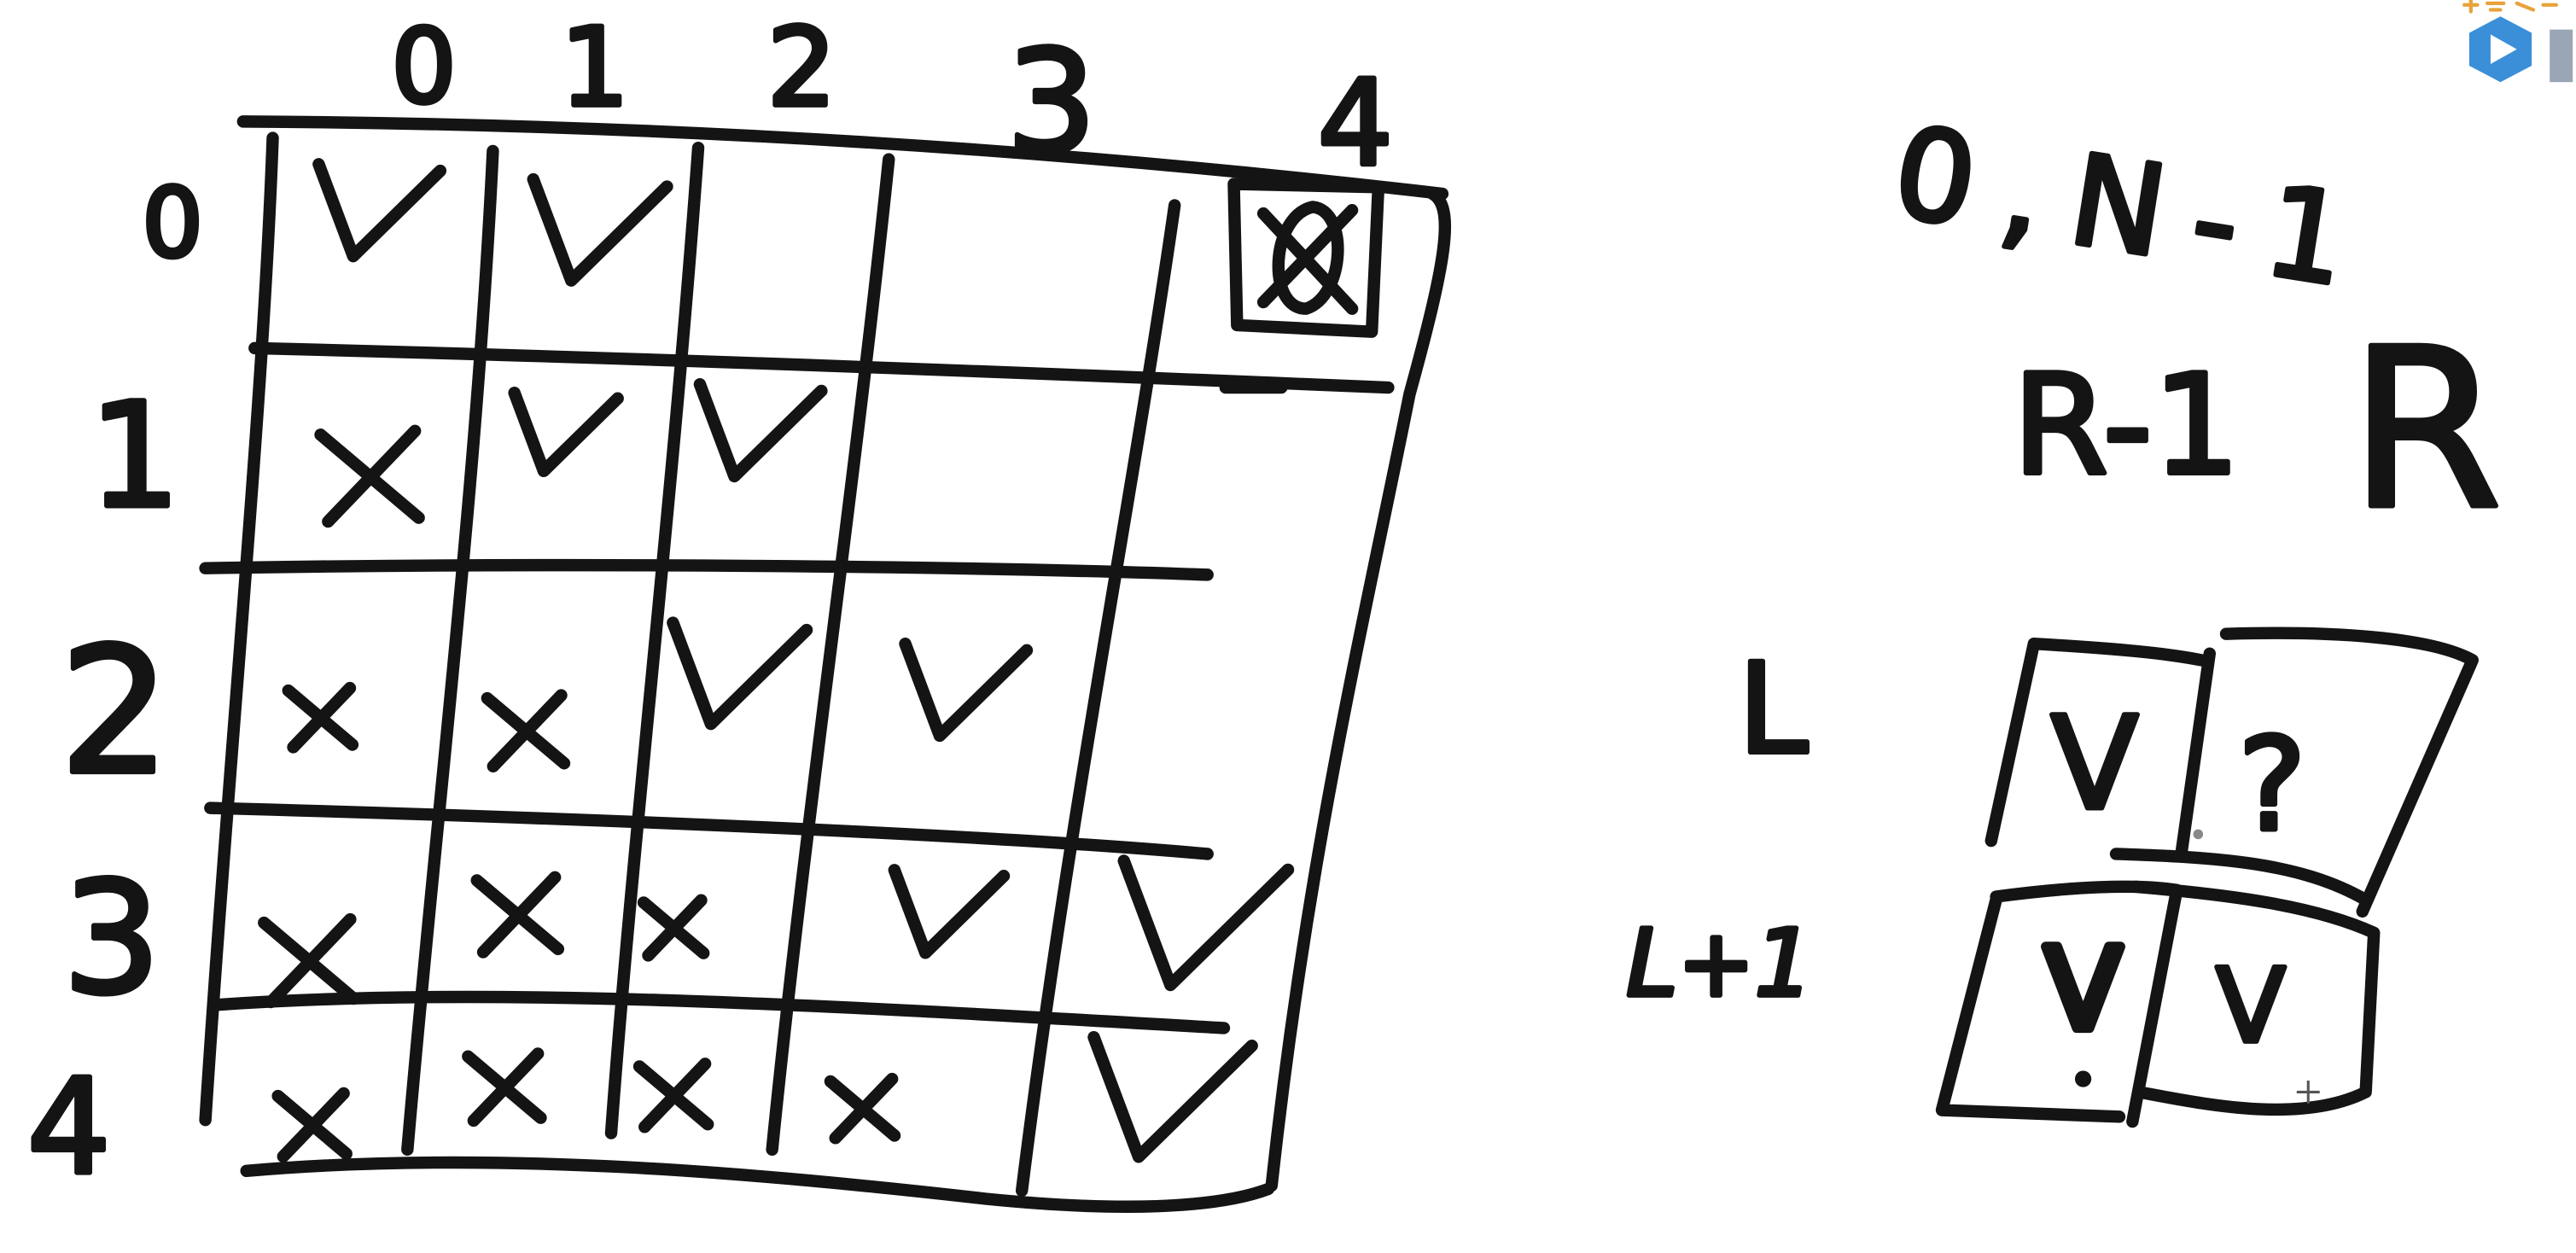 This screenshot has height=1253, width=2576. I want to click on logo-side-bar, so click(2561, 56).